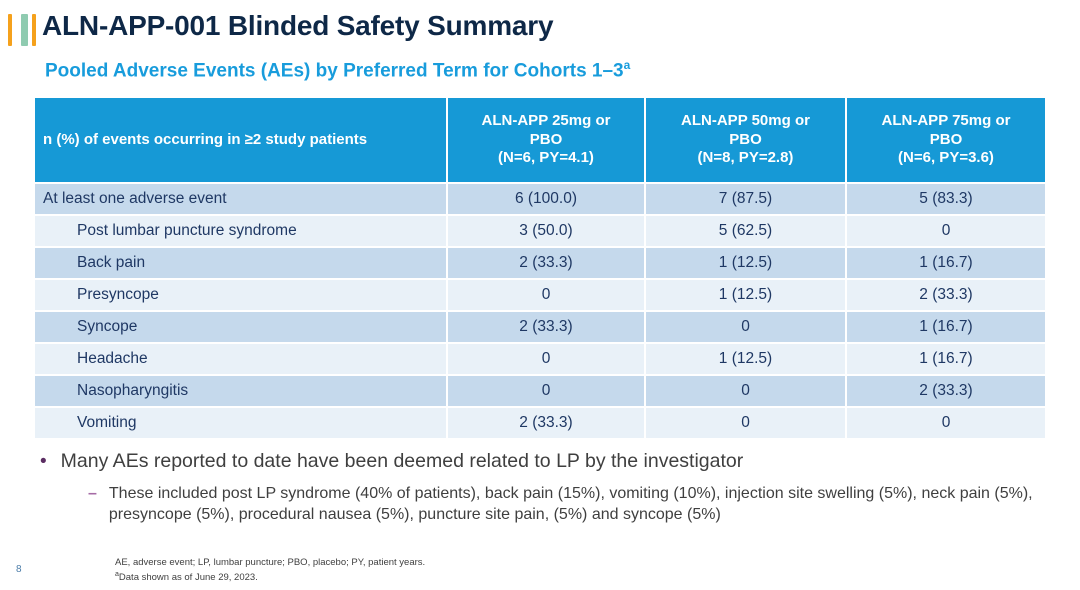  What do you see at coordinates (19, 569) in the screenshot?
I see `page-number: 8` at bounding box center [19, 569].